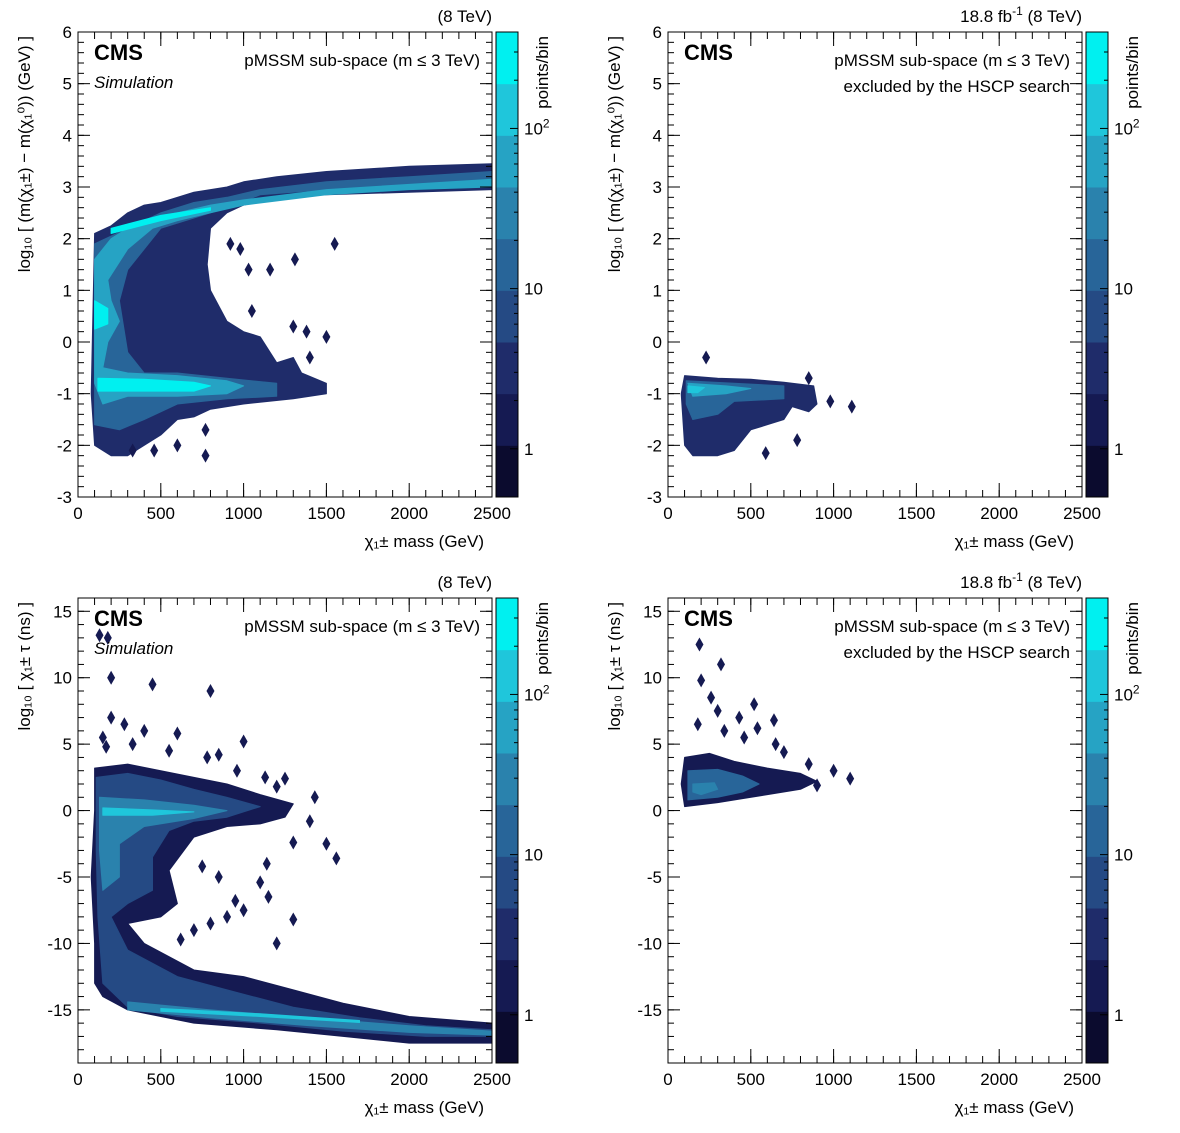 The height and width of the screenshot is (1133, 1180). Describe the element at coordinates (77, 513) in the screenshot. I see `x-tick-label: 0` at that location.